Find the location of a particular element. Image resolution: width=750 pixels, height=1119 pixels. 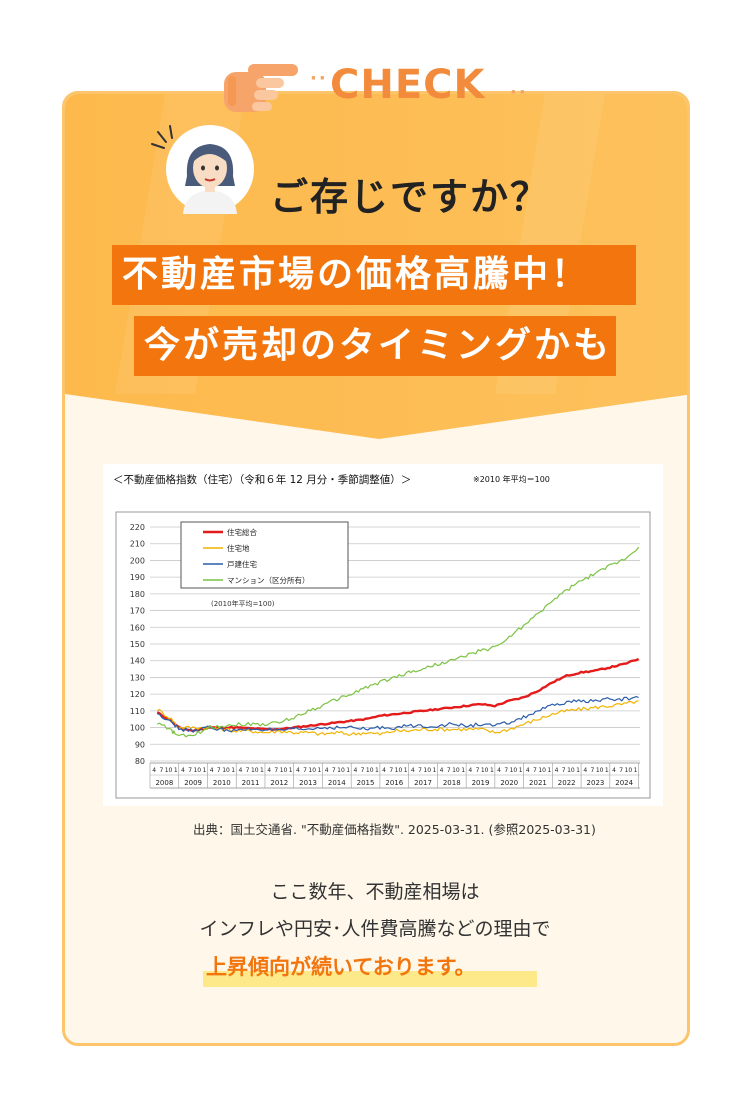

body-line-2: インフレや円安･人件費高騰などの理由で is located at coordinates (375, 929).